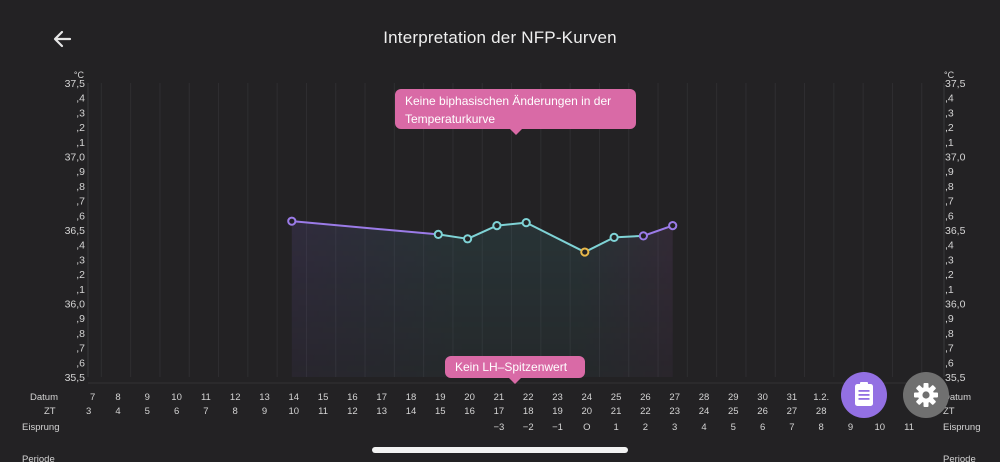  Describe the element at coordinates (645, 427) in the screenshot. I see `eisprung-cell: 2` at that location.